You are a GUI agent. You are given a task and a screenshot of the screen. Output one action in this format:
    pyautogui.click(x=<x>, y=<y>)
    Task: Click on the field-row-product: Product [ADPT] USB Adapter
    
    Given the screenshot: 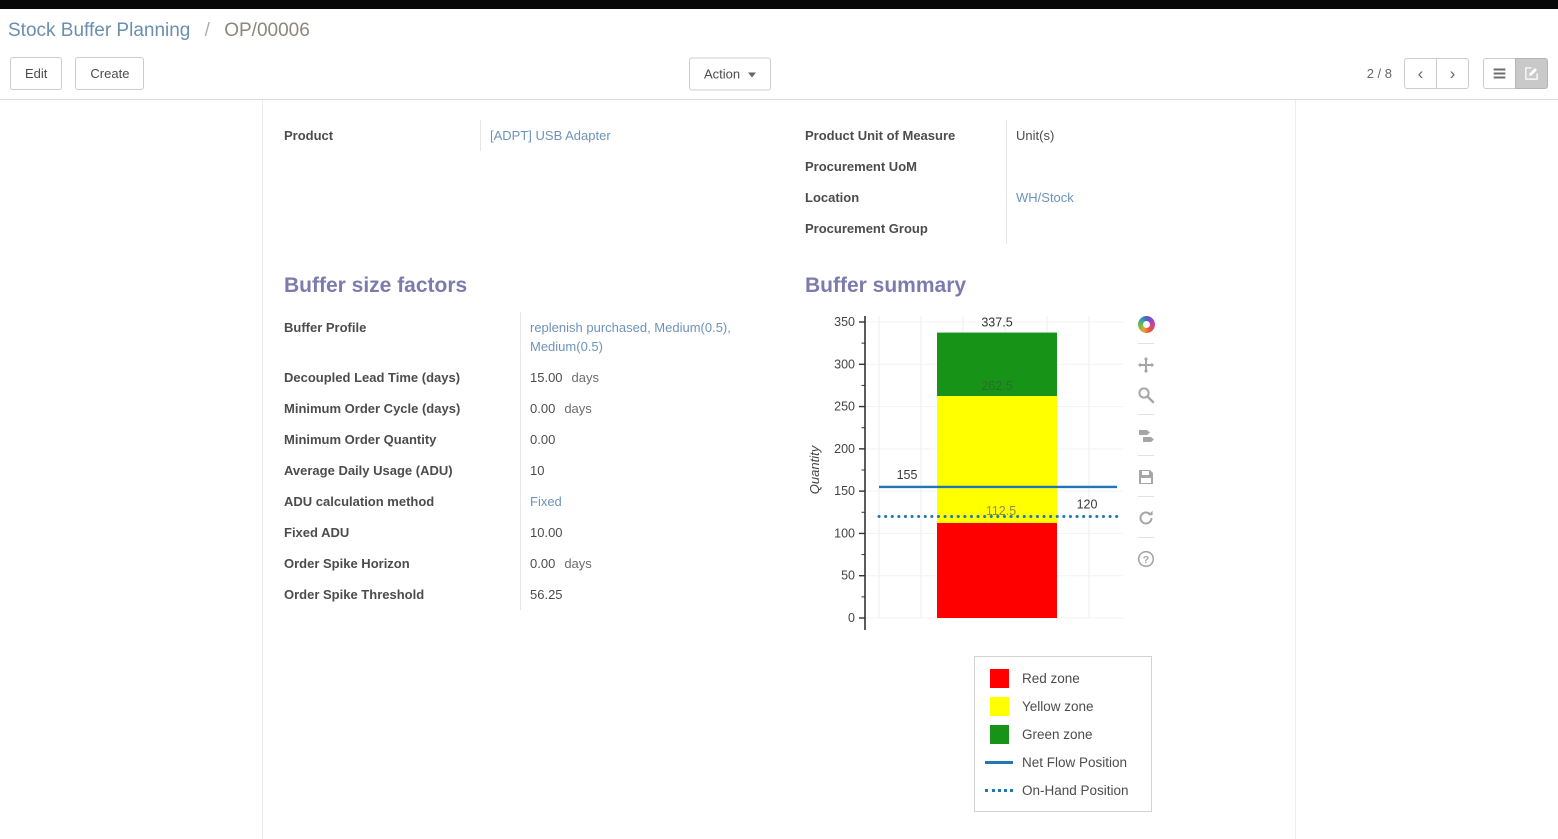 What is the action you would take?
    pyautogui.click(x=531, y=135)
    